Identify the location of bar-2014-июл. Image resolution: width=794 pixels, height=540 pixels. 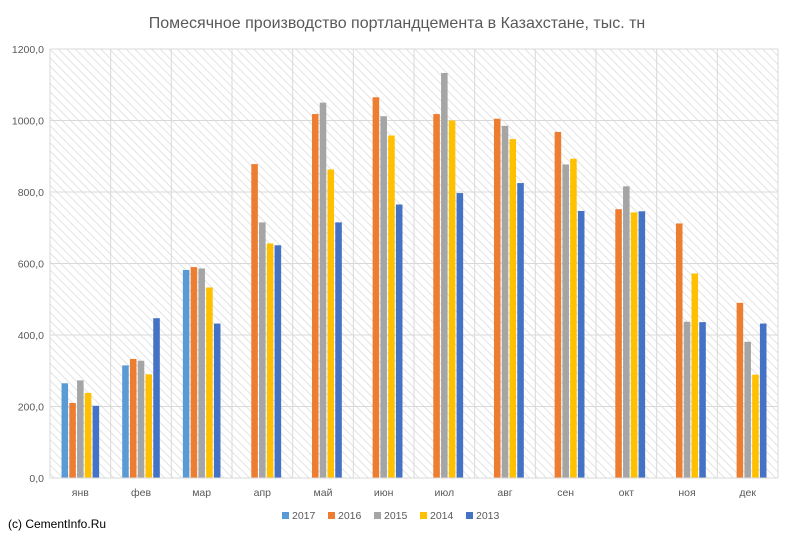
(452, 299).